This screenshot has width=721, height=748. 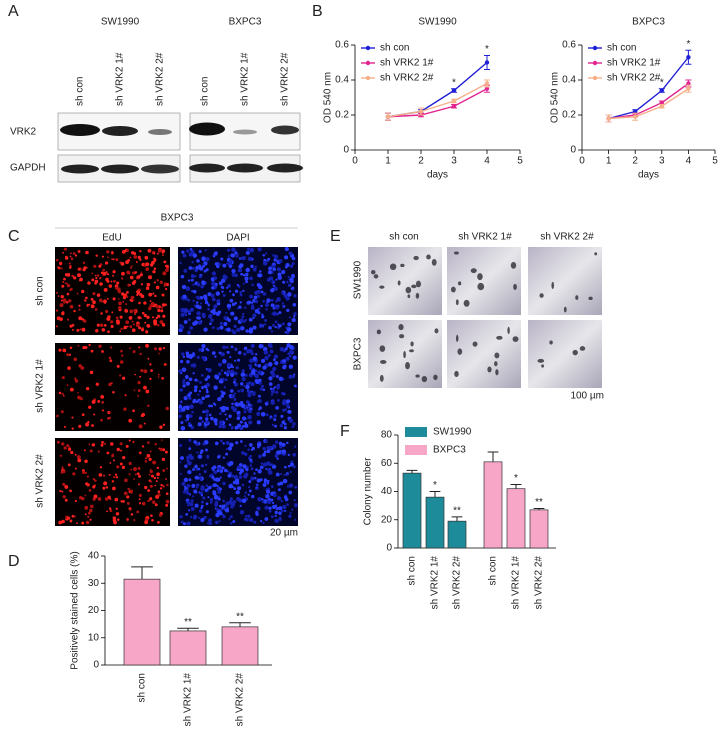 I want to click on series-line, so click(x=648, y=104).